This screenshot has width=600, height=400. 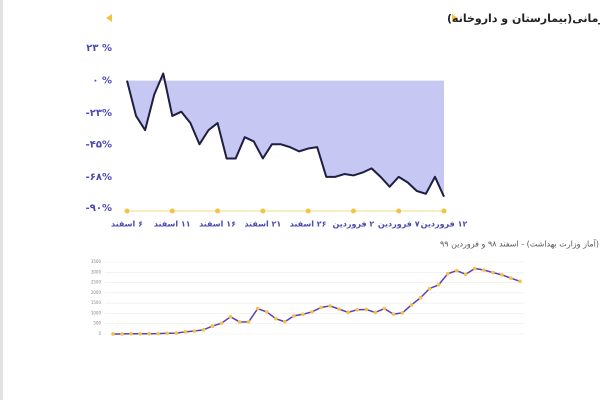 What do you see at coordinates (262, 224) in the screenshot?
I see `x-tick-label: ۲۱ اسفند` at bounding box center [262, 224].